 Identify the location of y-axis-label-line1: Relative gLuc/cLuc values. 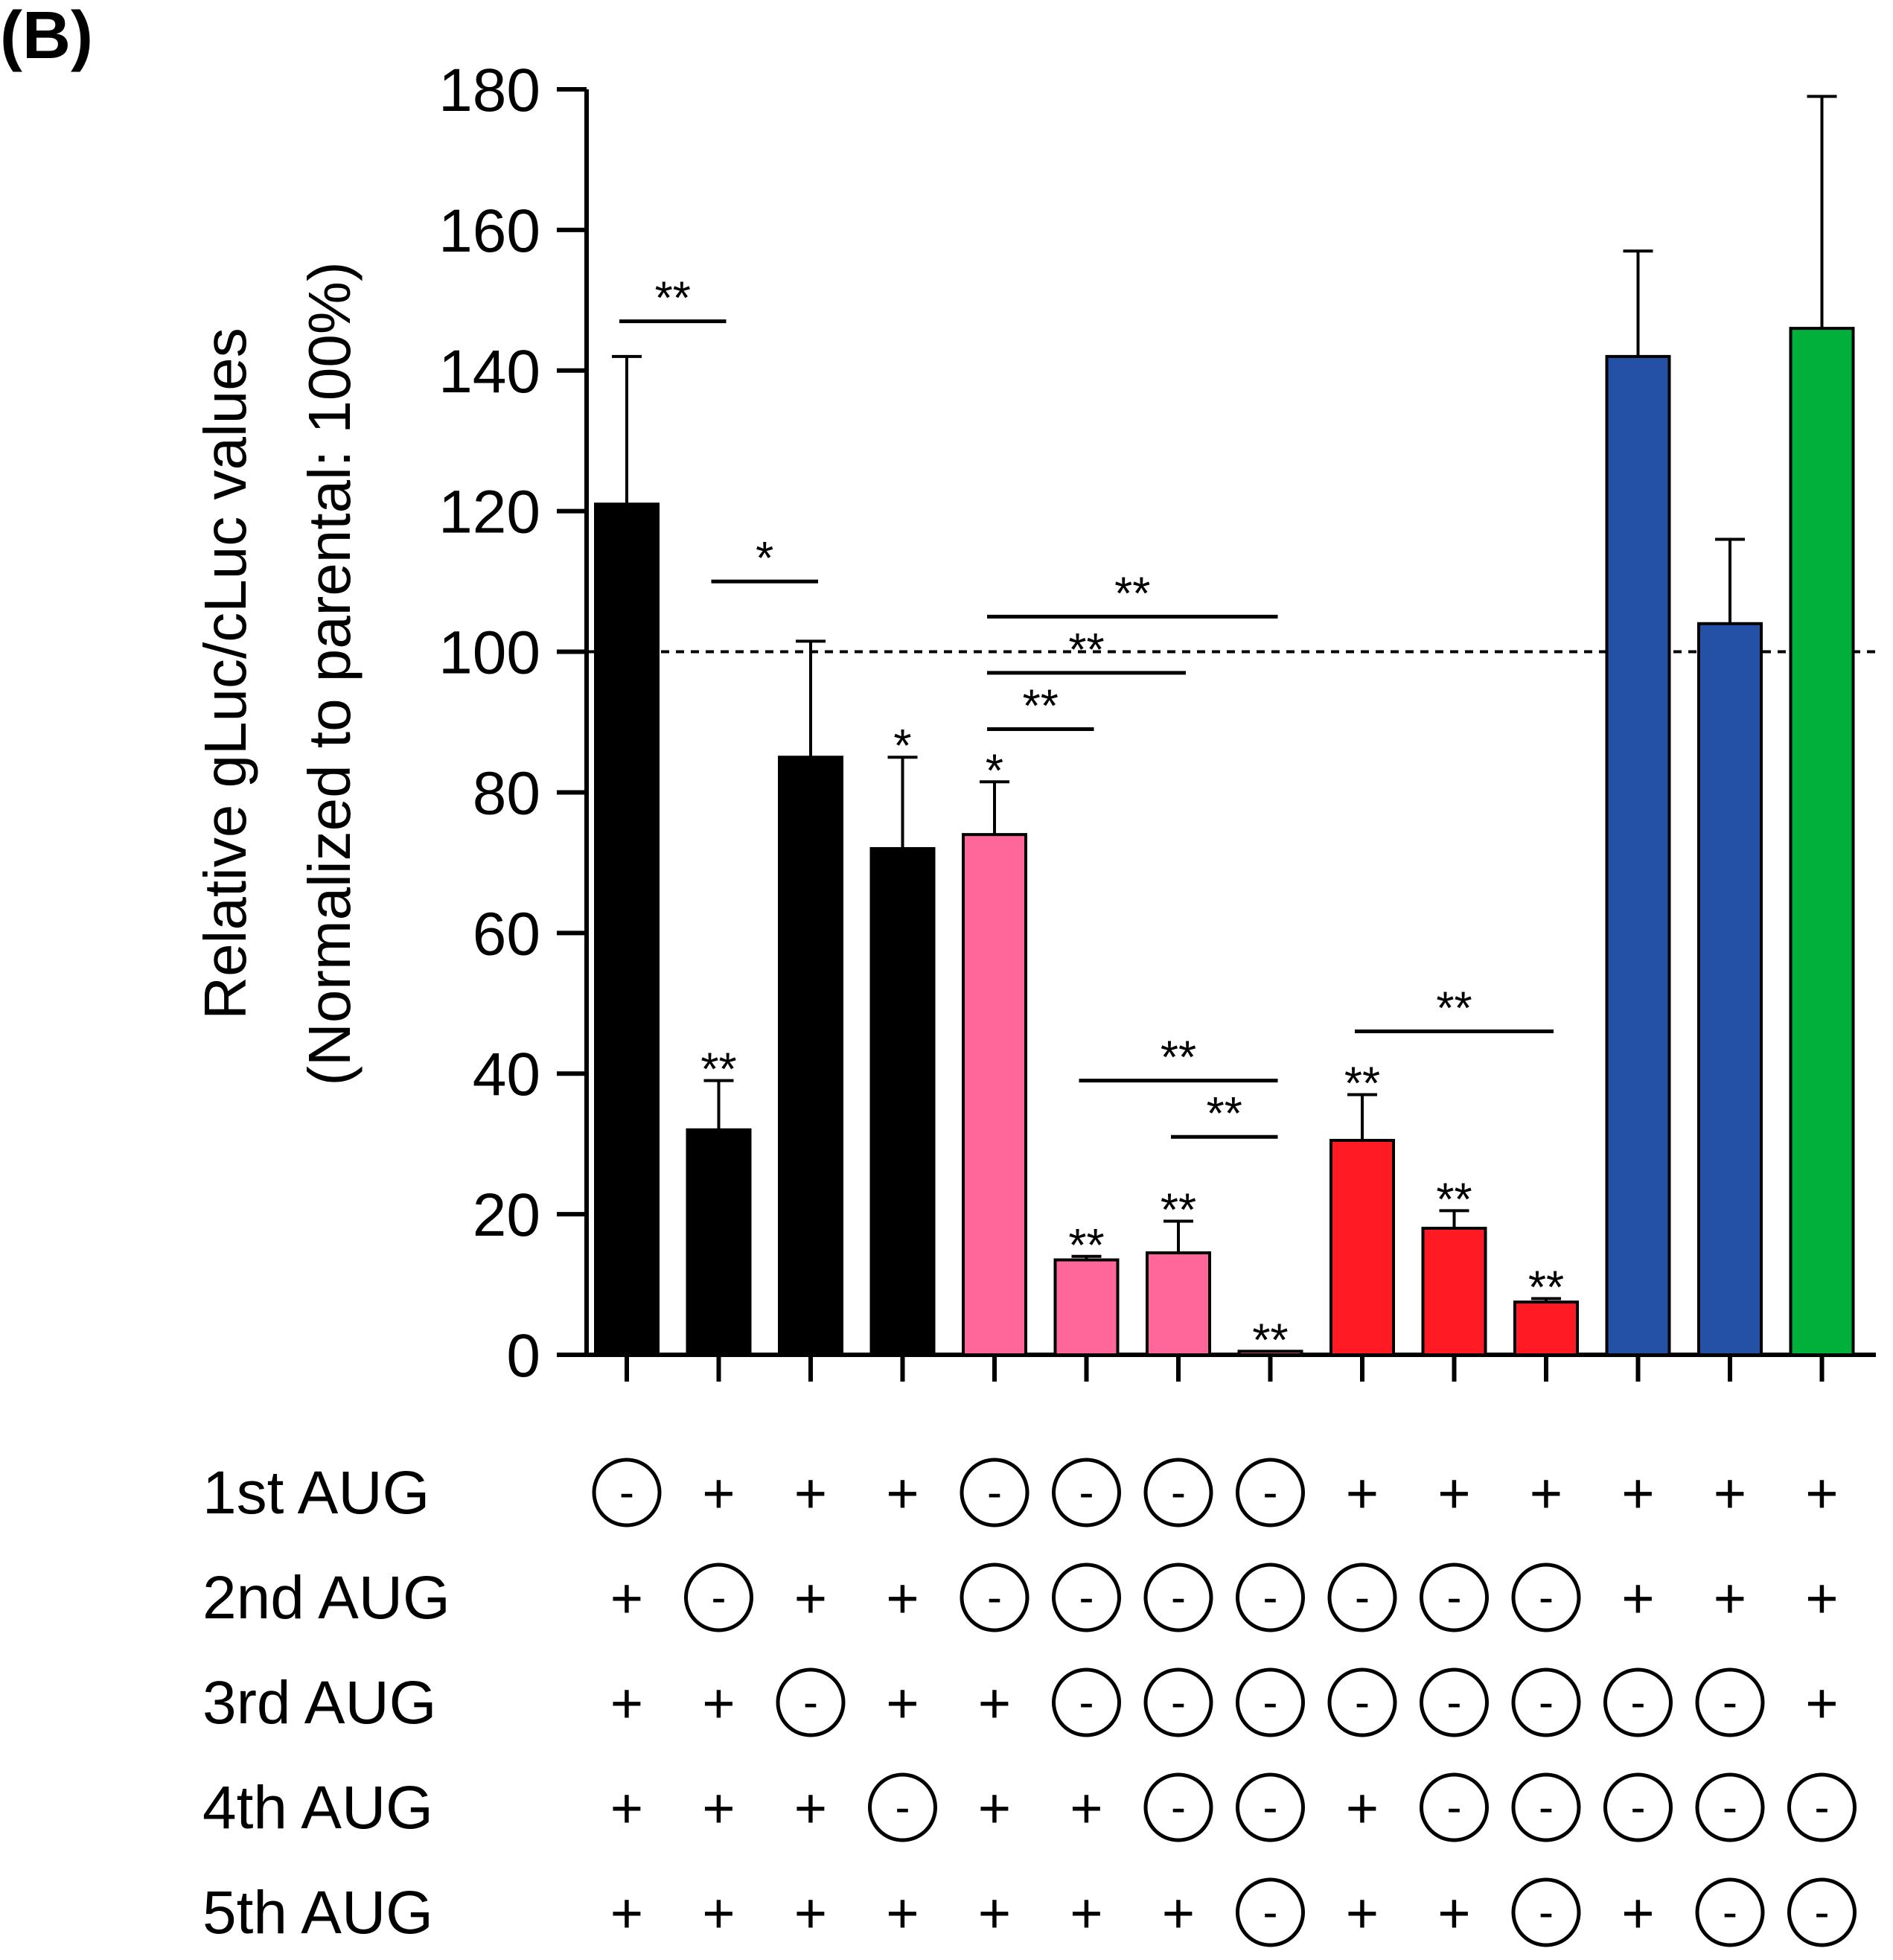
(225, 673).